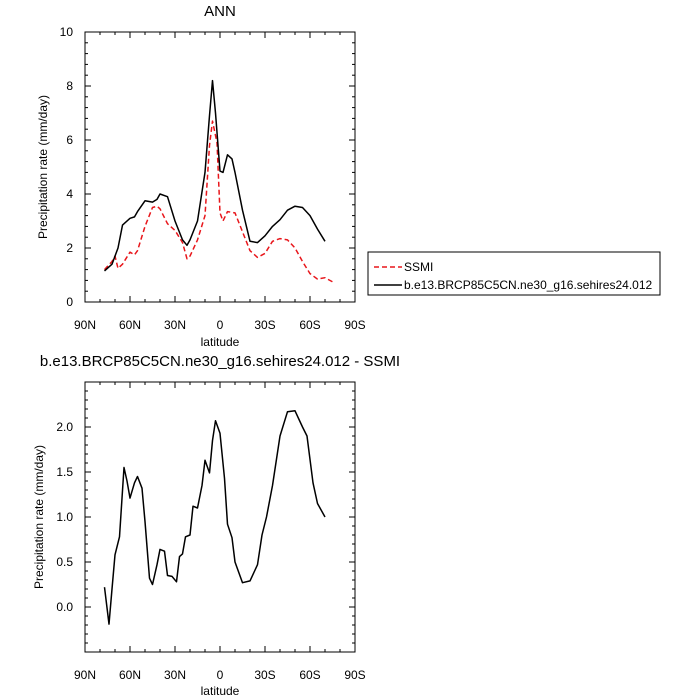 Image resolution: width=700 pixels, height=700 pixels. Describe the element at coordinates (264, 325) in the screenshot. I see `top-x-tick-label: 30S` at that location.